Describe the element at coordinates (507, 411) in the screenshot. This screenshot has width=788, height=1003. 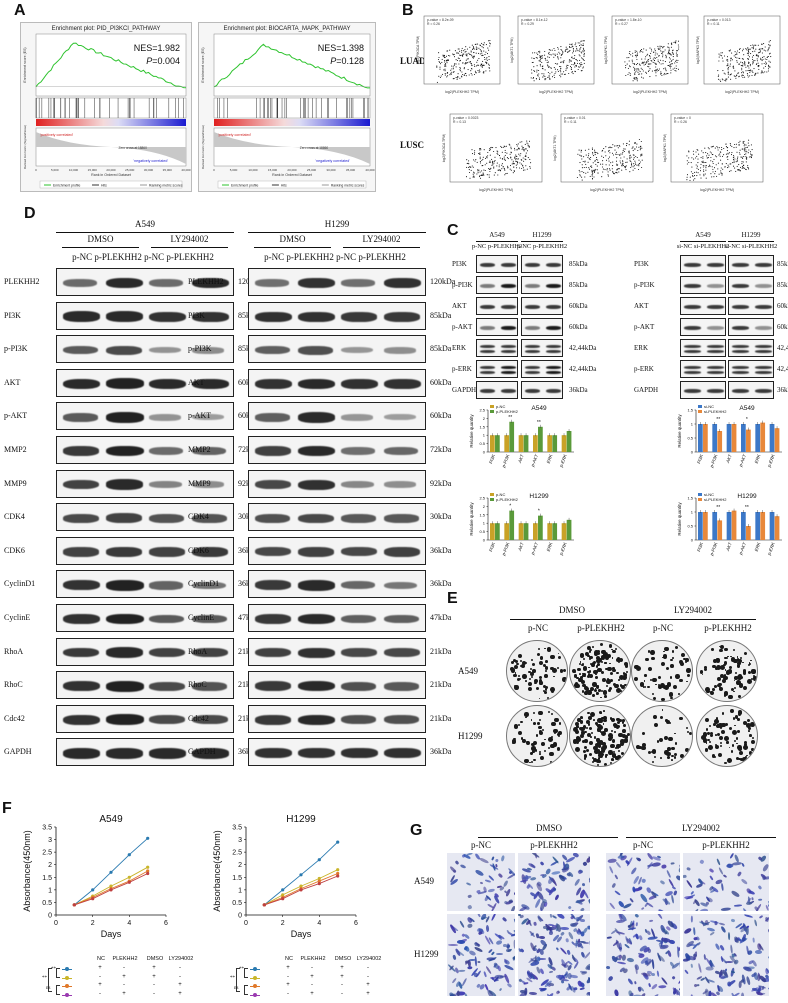
I see `bar-legend-entry: p-PLEKHH2` at that location.